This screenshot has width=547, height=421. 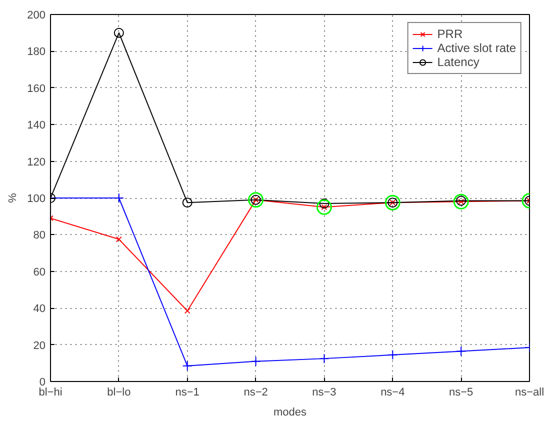 What do you see at coordinates (529, 392) in the screenshot?
I see `x-tick-label: ns−all` at bounding box center [529, 392].